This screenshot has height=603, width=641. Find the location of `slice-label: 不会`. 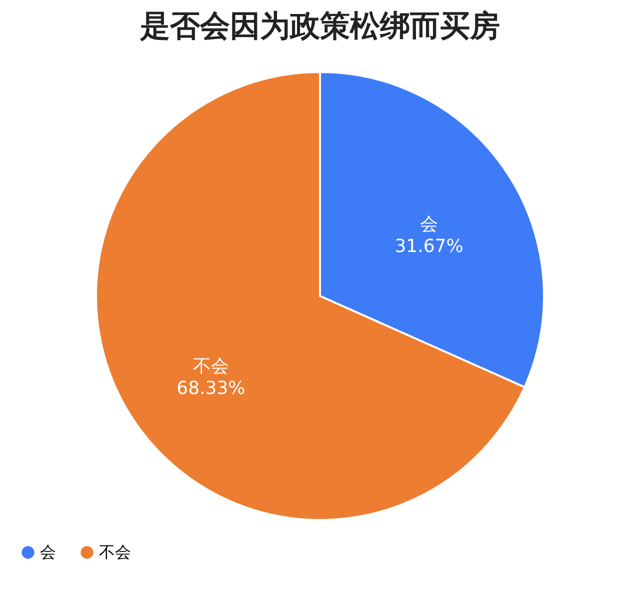

slice-label: 不会 is located at coordinates (210, 366).